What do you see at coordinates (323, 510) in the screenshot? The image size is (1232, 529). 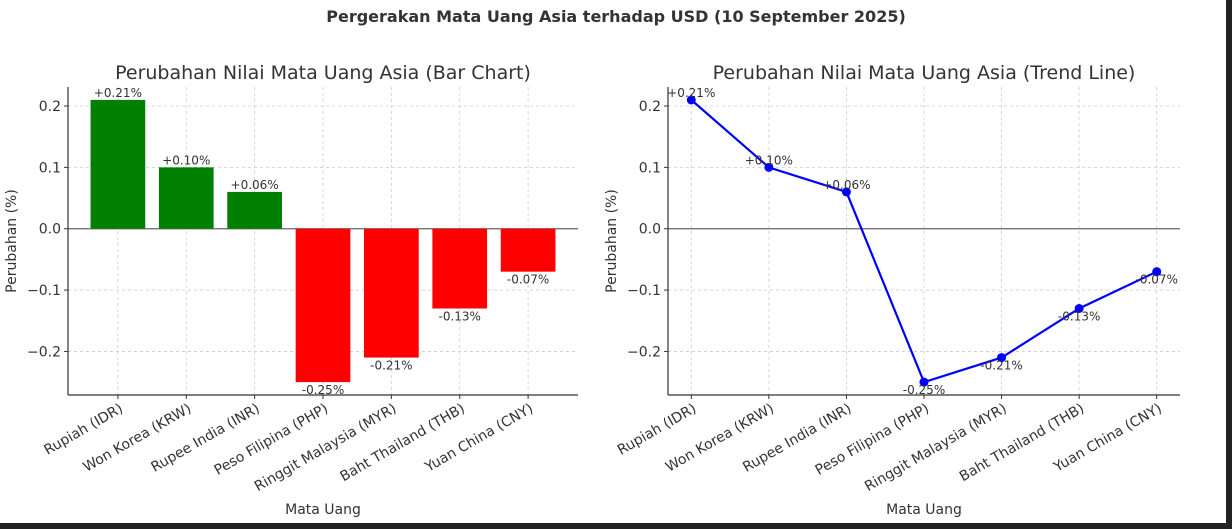 I see `bar-chart-xlabel: Mata Uang` at bounding box center [323, 510].